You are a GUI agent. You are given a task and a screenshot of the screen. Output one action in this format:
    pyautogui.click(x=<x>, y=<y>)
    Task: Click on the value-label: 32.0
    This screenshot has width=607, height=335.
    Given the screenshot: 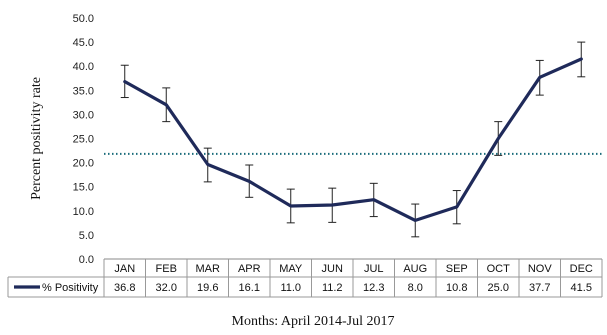 What is the action you would take?
    pyautogui.click(x=166, y=288)
    